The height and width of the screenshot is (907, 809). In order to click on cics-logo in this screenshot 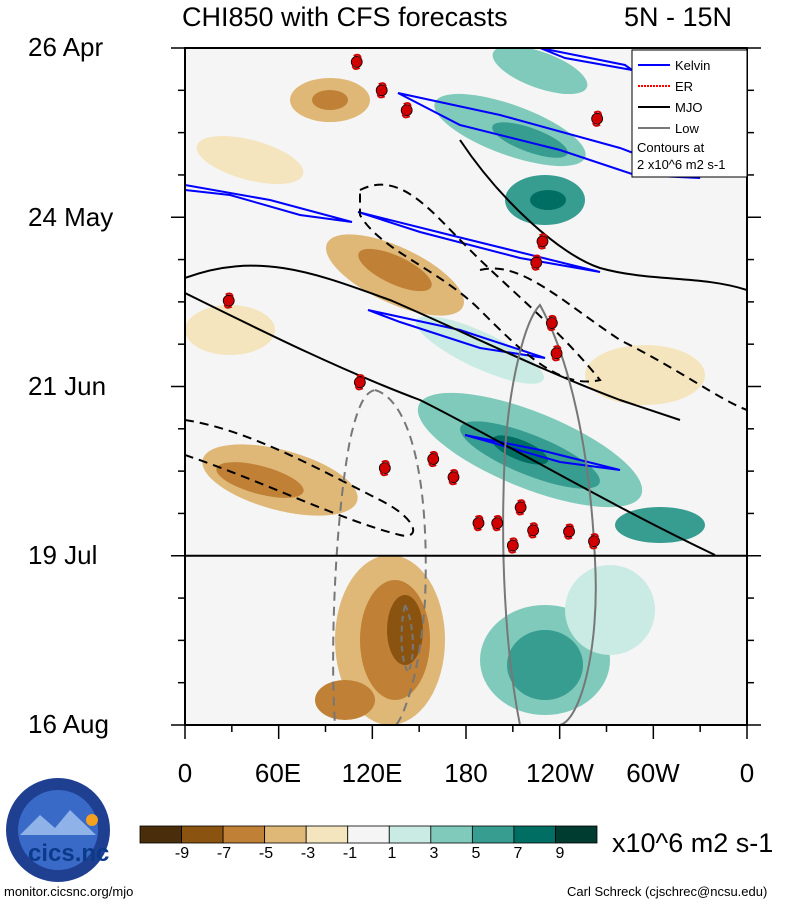, I will do `click(58, 830)`.